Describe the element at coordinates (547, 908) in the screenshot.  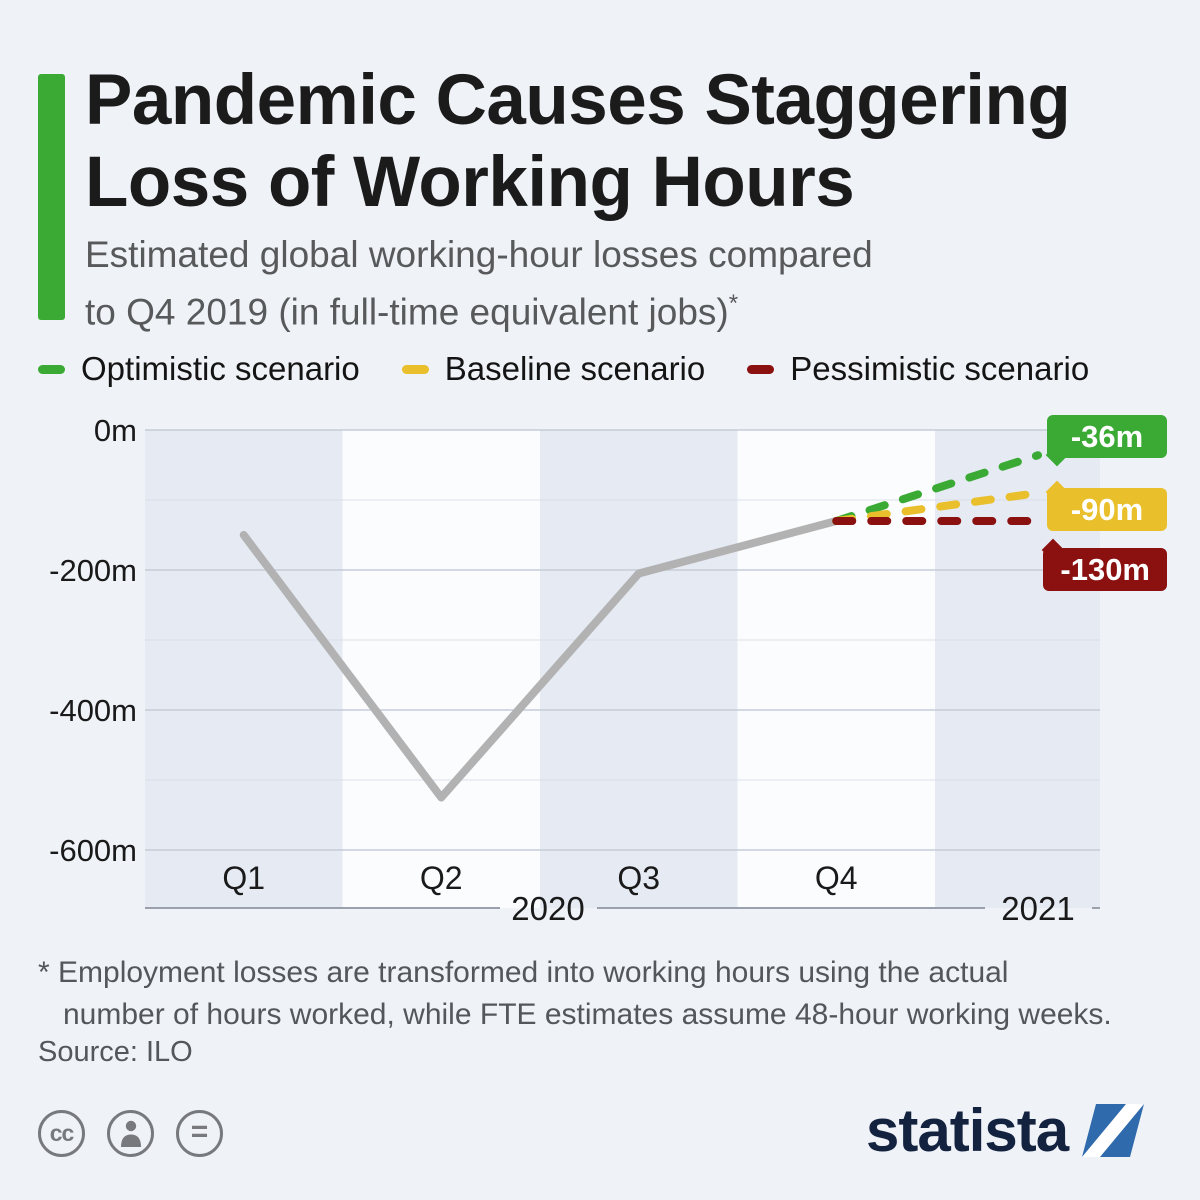
I see `year-label: 2020` at that location.